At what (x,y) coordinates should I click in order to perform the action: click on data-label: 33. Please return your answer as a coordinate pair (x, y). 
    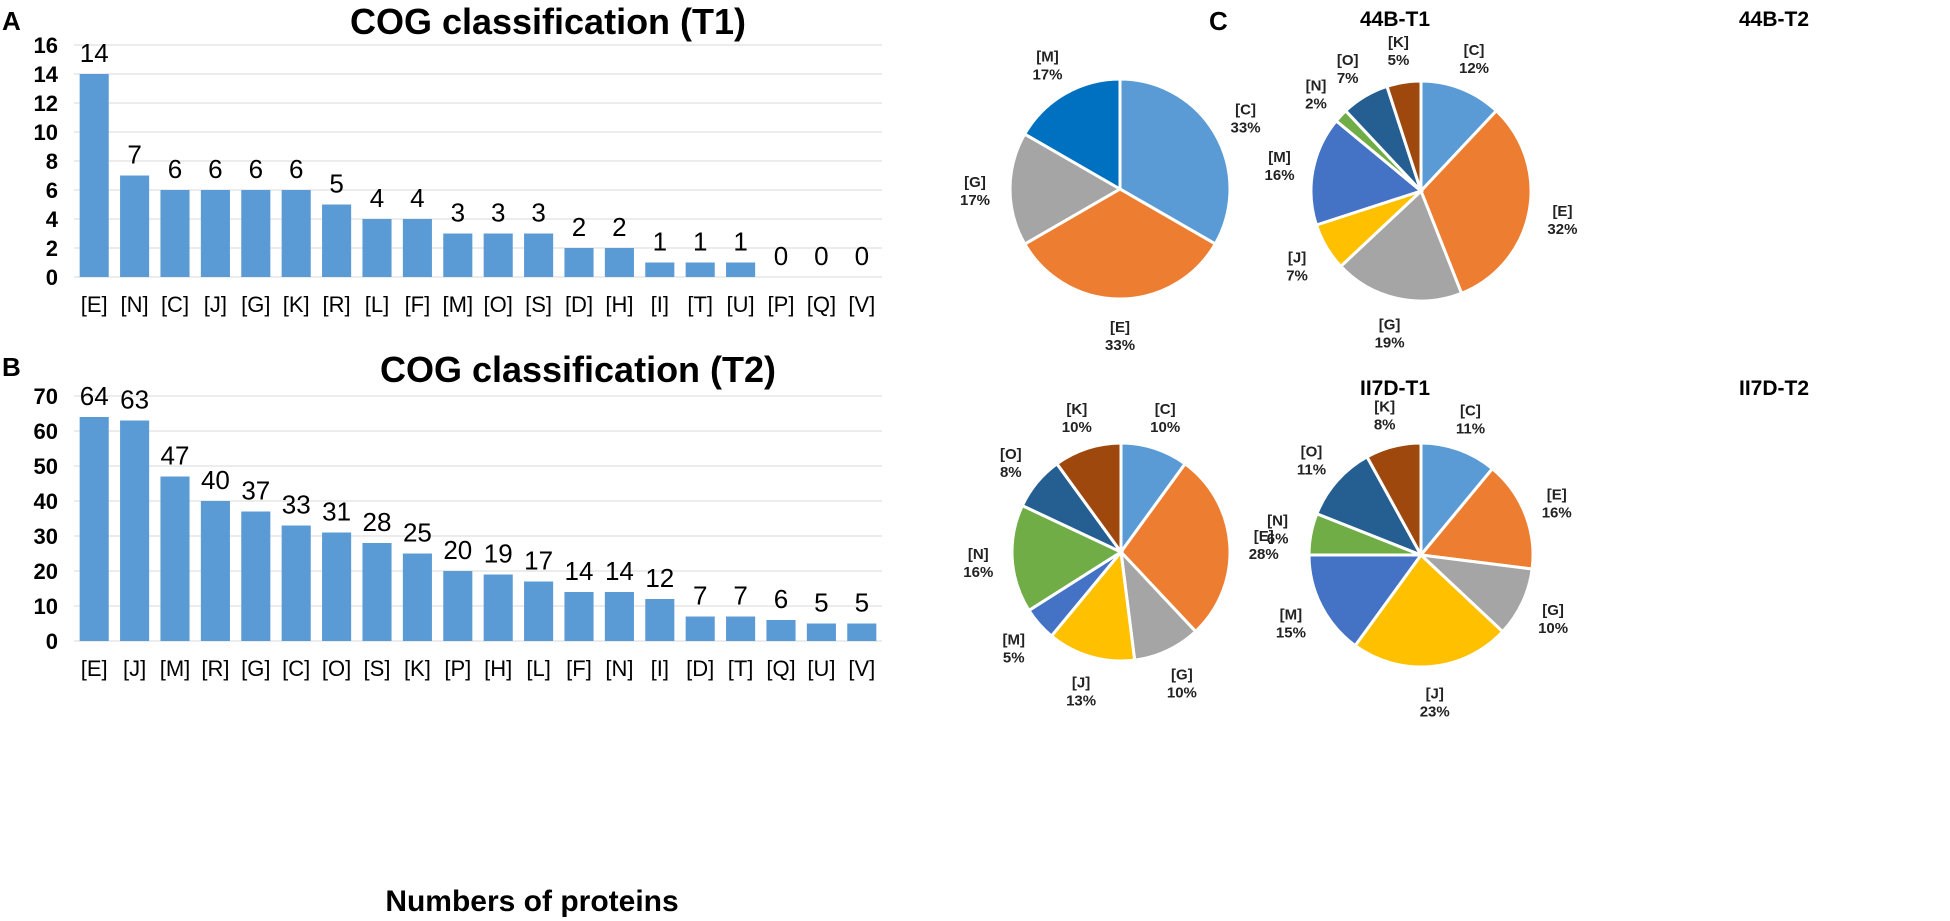
    Looking at the image, I should click on (296, 505).